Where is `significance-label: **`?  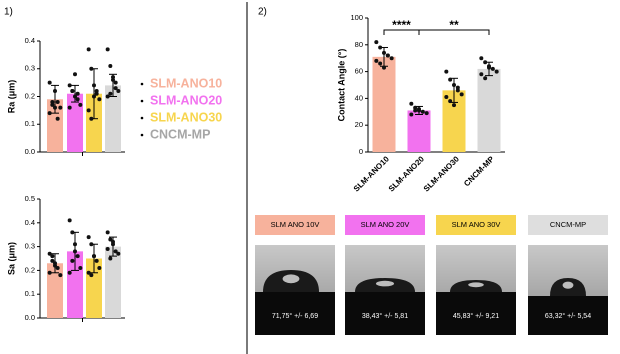
significance-label: ** is located at coordinates (454, 25).